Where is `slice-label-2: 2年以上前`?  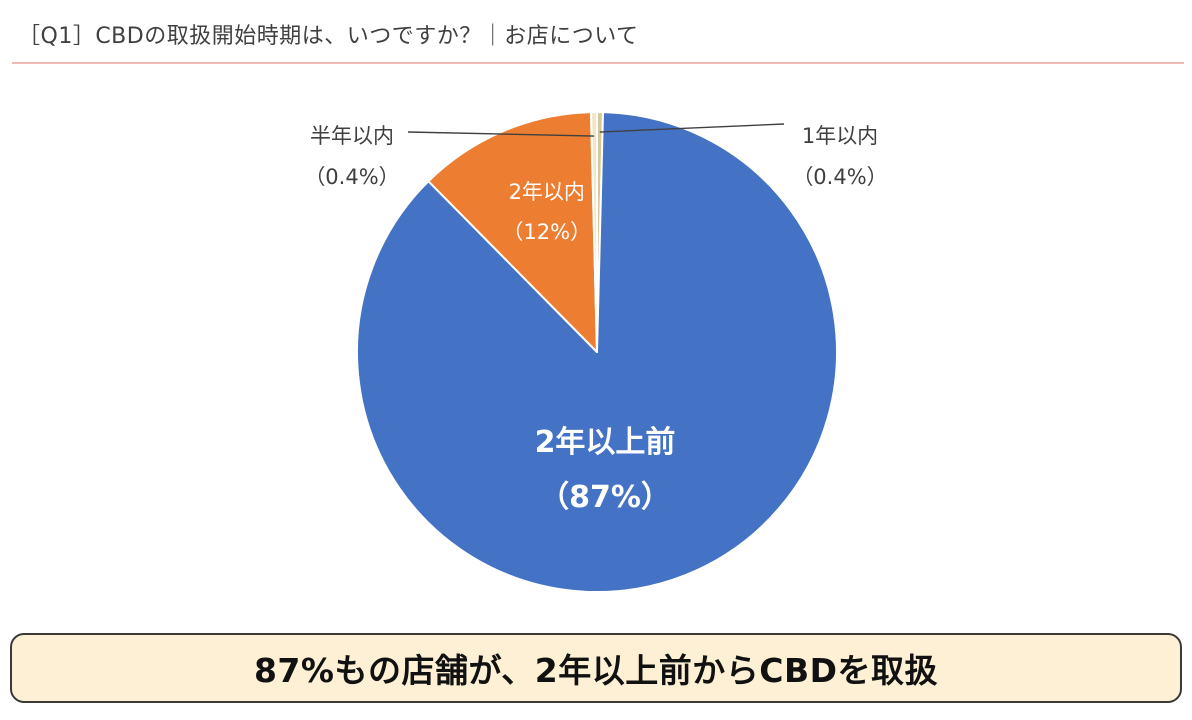
slice-label-2: 2年以上前 is located at coordinates (605, 442).